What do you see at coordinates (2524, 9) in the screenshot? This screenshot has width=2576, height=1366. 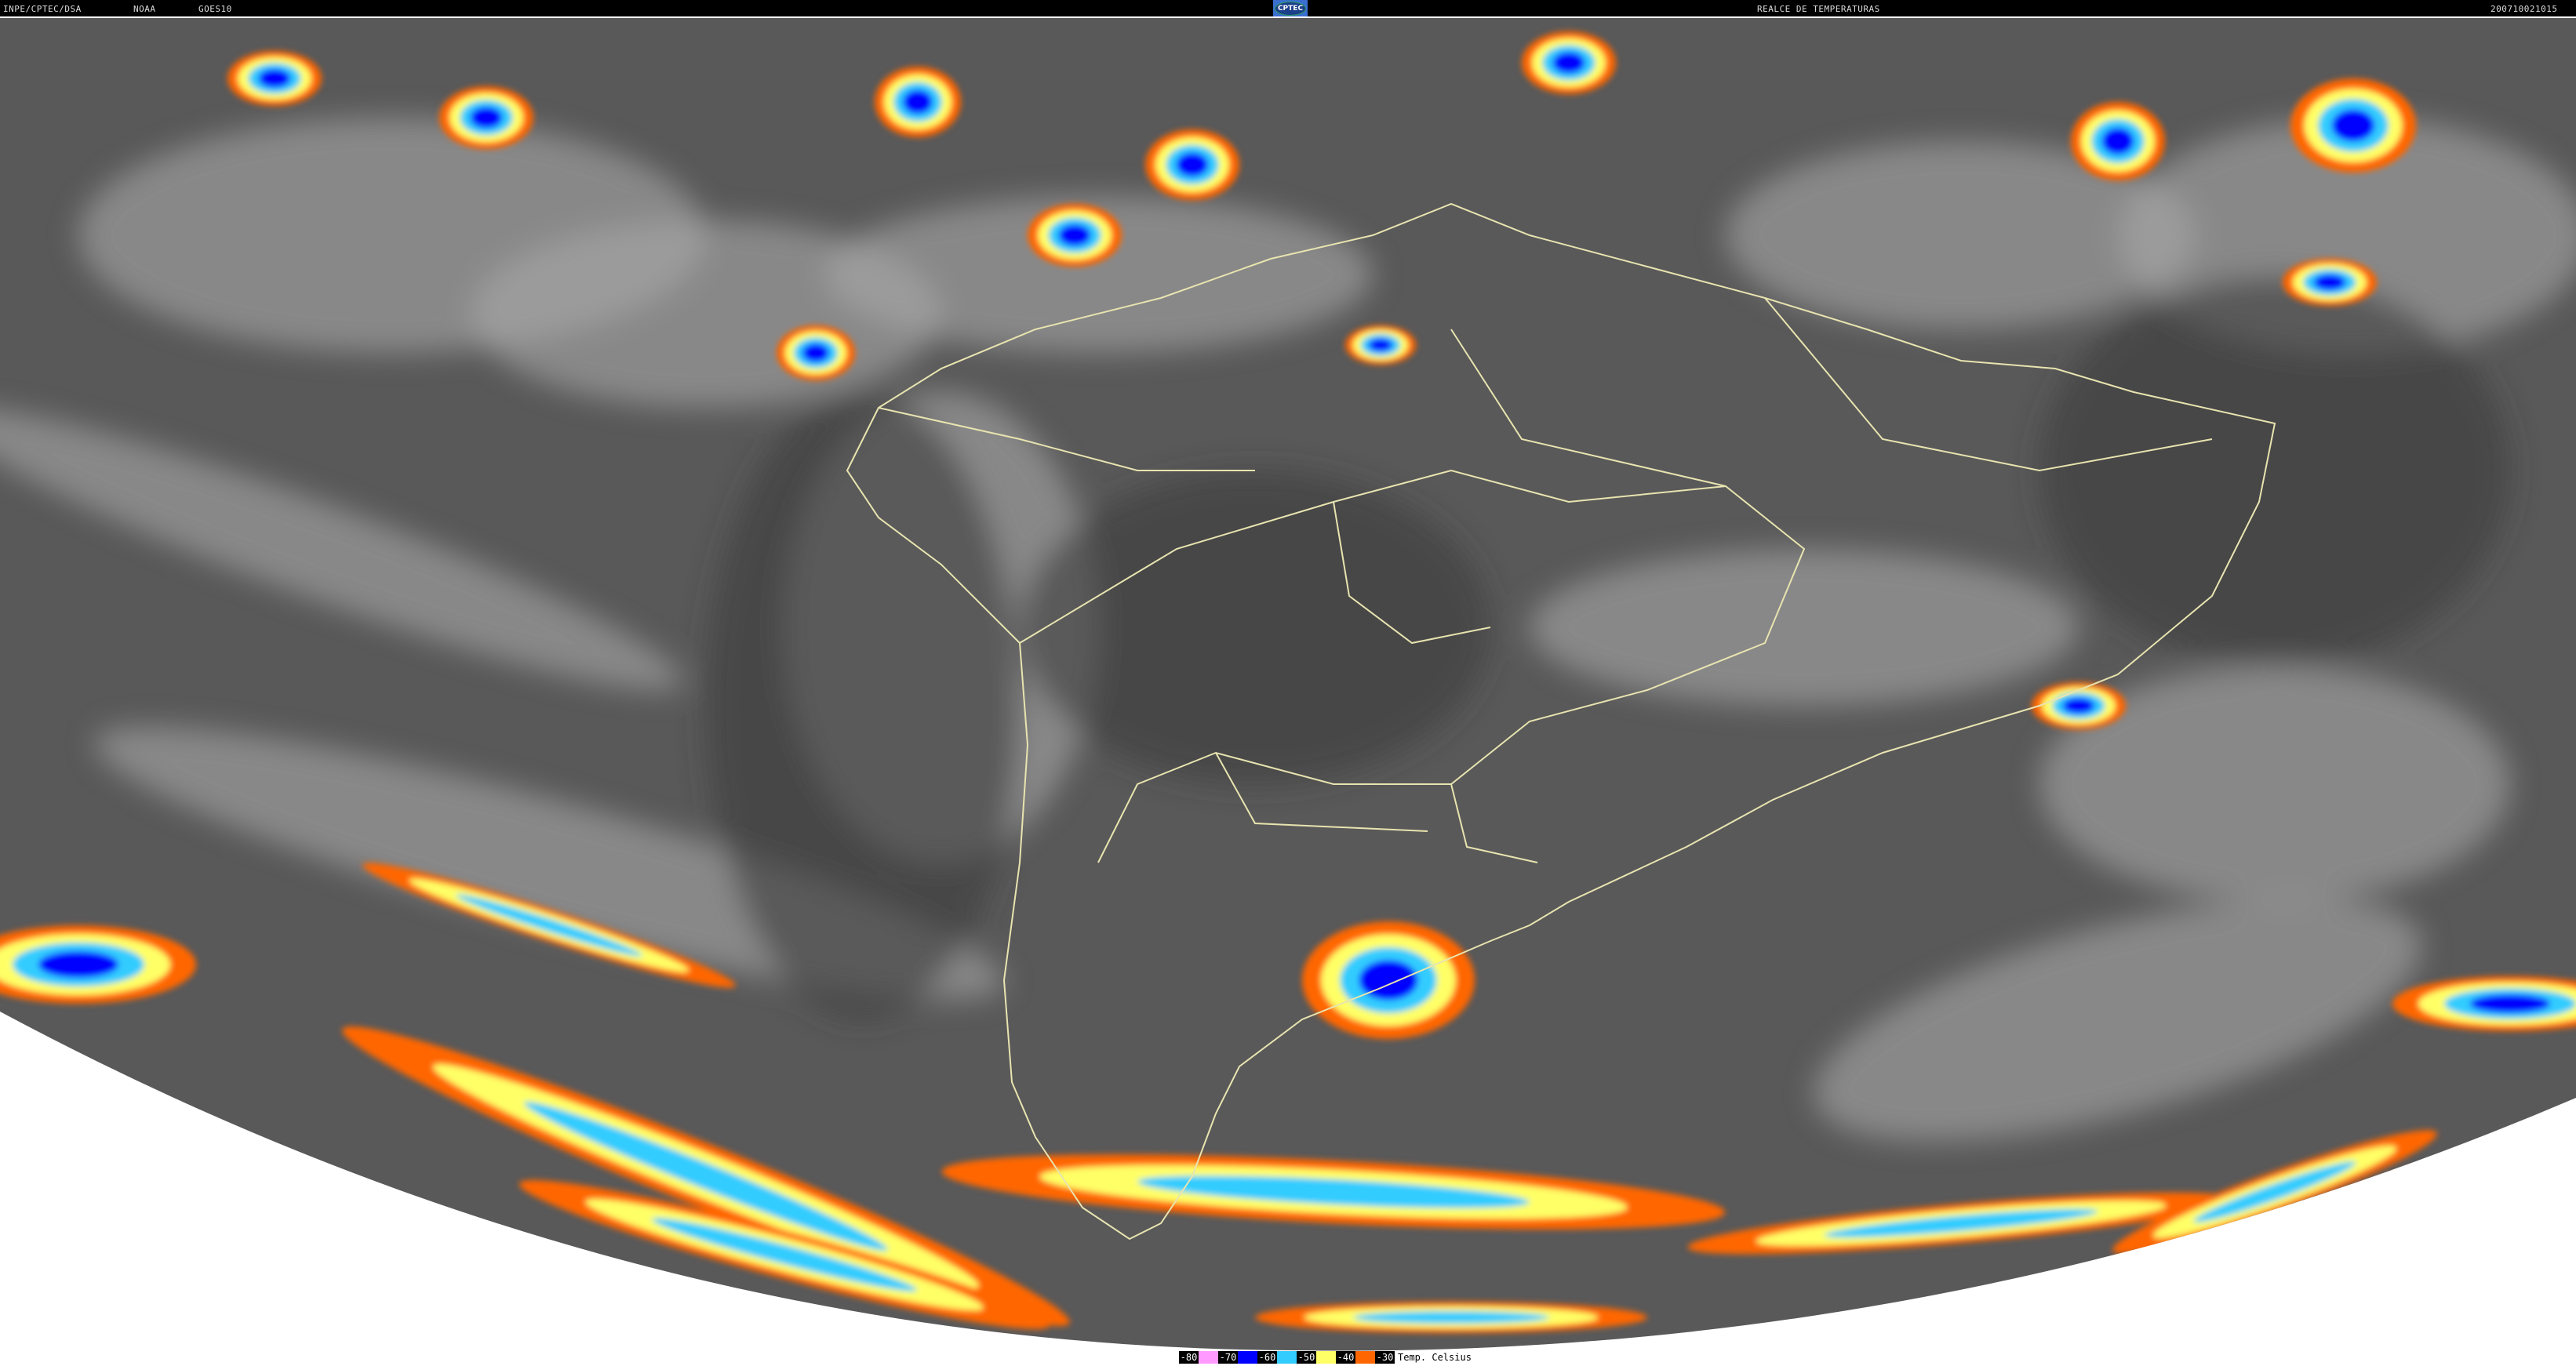 I see `timestamp-label: 200710021015` at bounding box center [2524, 9].